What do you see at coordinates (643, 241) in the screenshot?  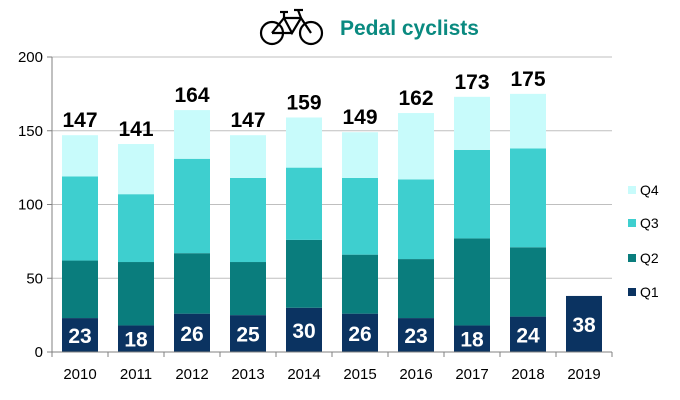 I see `legend: Q4 Q3 Q2 Q1` at bounding box center [643, 241].